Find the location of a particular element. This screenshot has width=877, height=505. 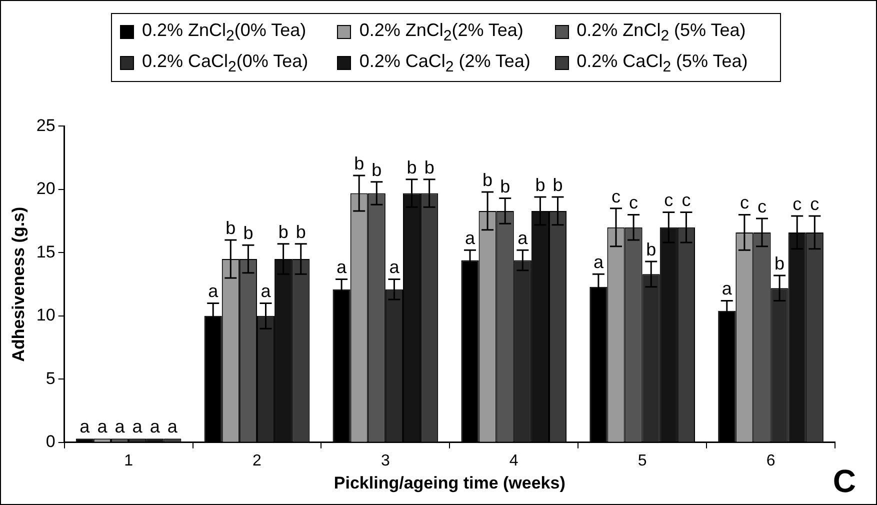

x-tick-label: 2 is located at coordinates (257, 461).